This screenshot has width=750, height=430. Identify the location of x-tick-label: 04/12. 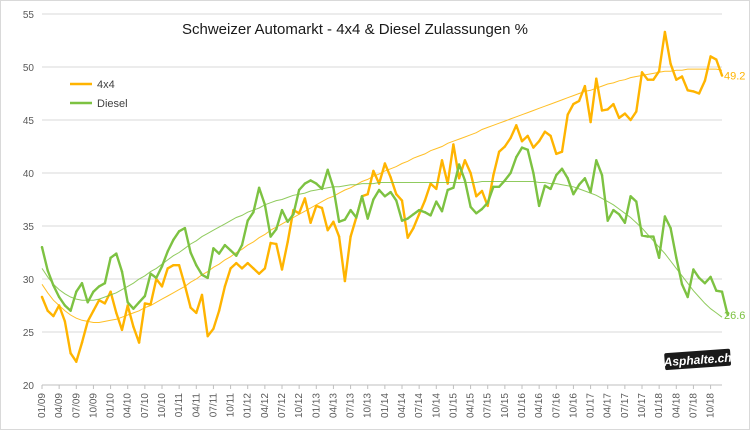
(265, 405).